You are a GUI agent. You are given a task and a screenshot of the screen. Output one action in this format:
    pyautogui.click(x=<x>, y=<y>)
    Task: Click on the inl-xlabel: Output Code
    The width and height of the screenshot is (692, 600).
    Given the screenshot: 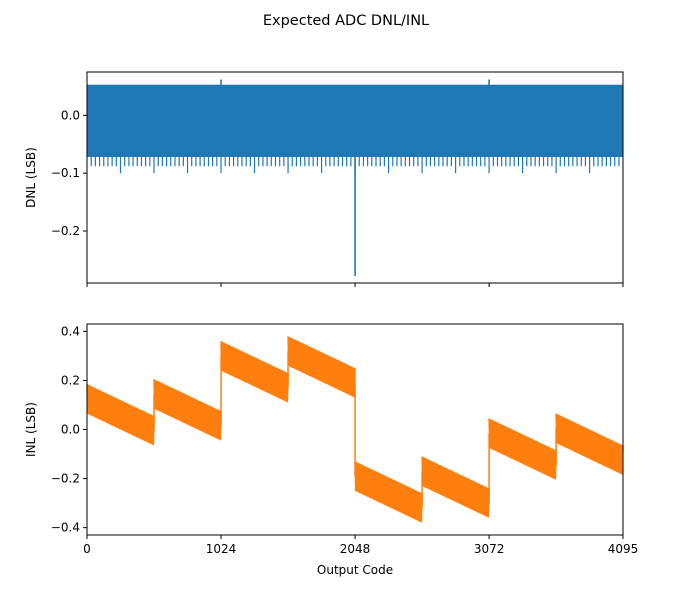 What is the action you would take?
    pyautogui.click(x=355, y=570)
    